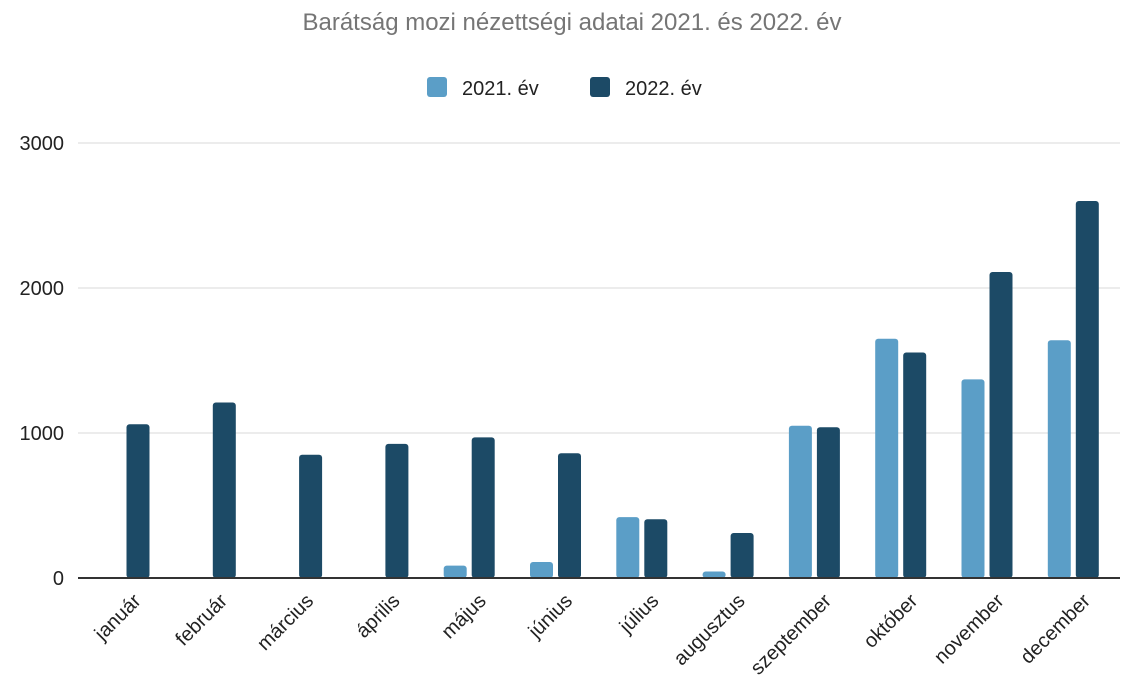  What do you see at coordinates (500, 89) in the screenshot?
I see `legend-label-2021: 2021. év` at bounding box center [500, 89].